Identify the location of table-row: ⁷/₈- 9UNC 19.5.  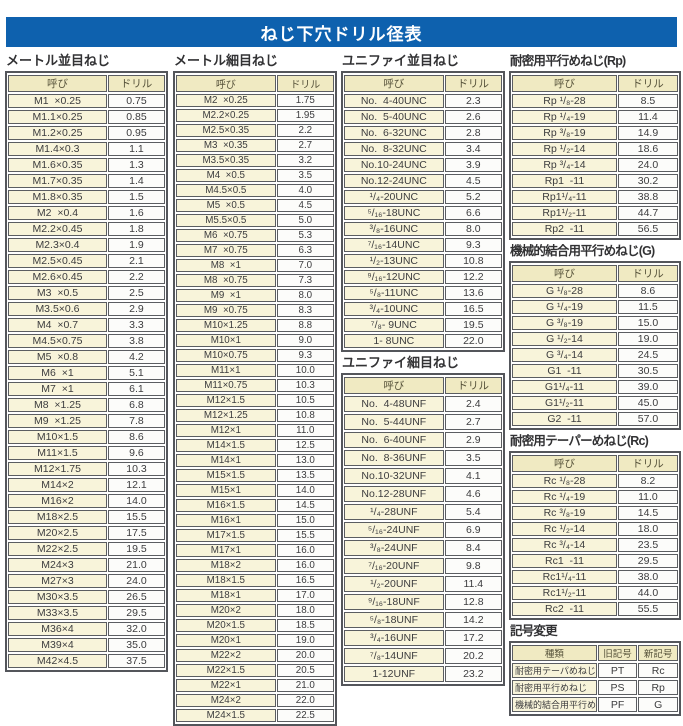
(423, 325).